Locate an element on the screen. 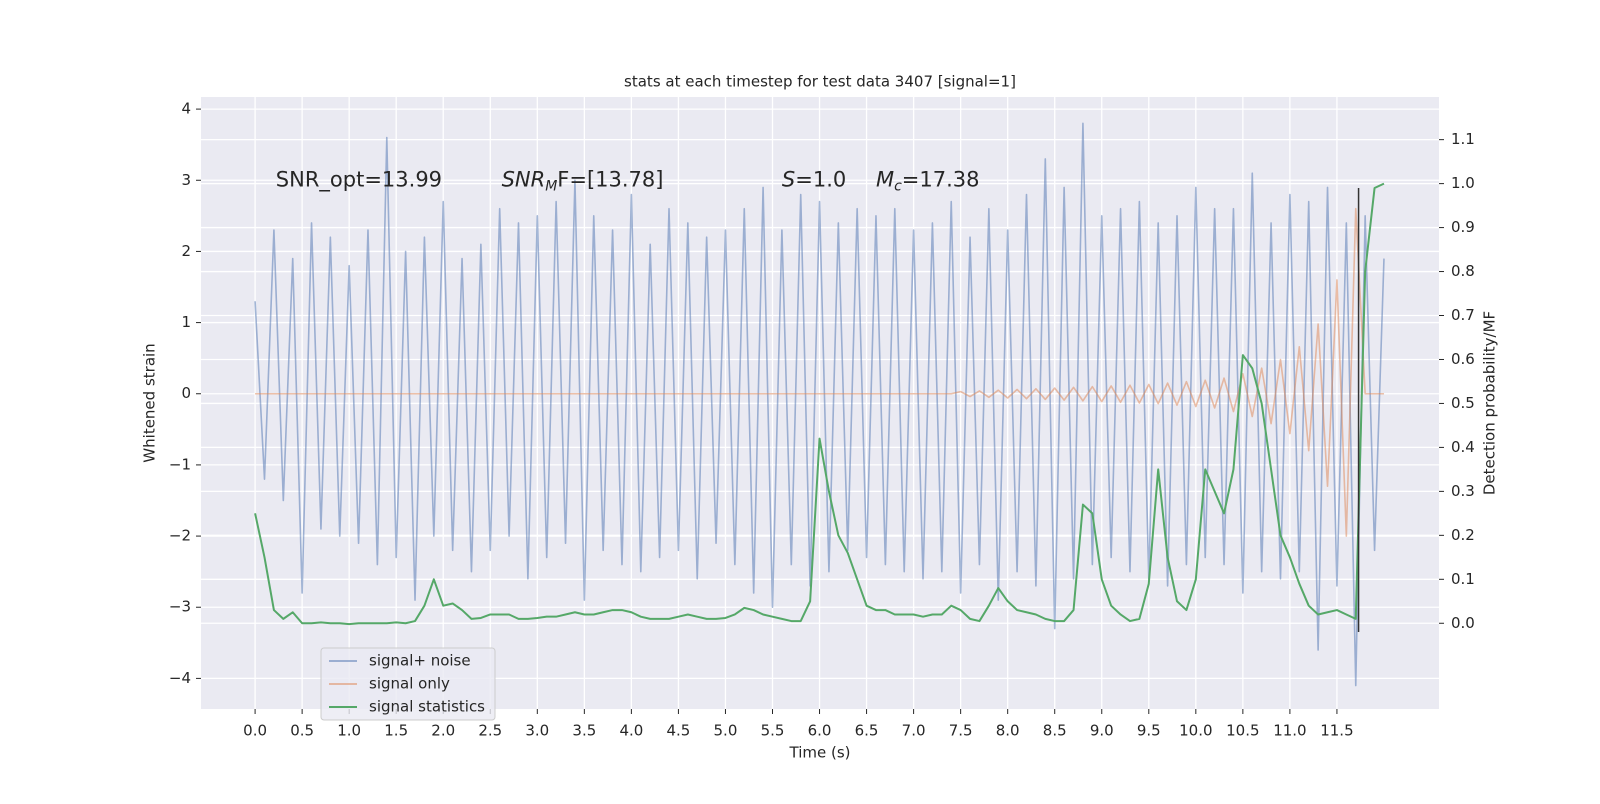 This screenshot has height=804, width=1600. x-tick-label: 6.5 is located at coordinates (867, 731).